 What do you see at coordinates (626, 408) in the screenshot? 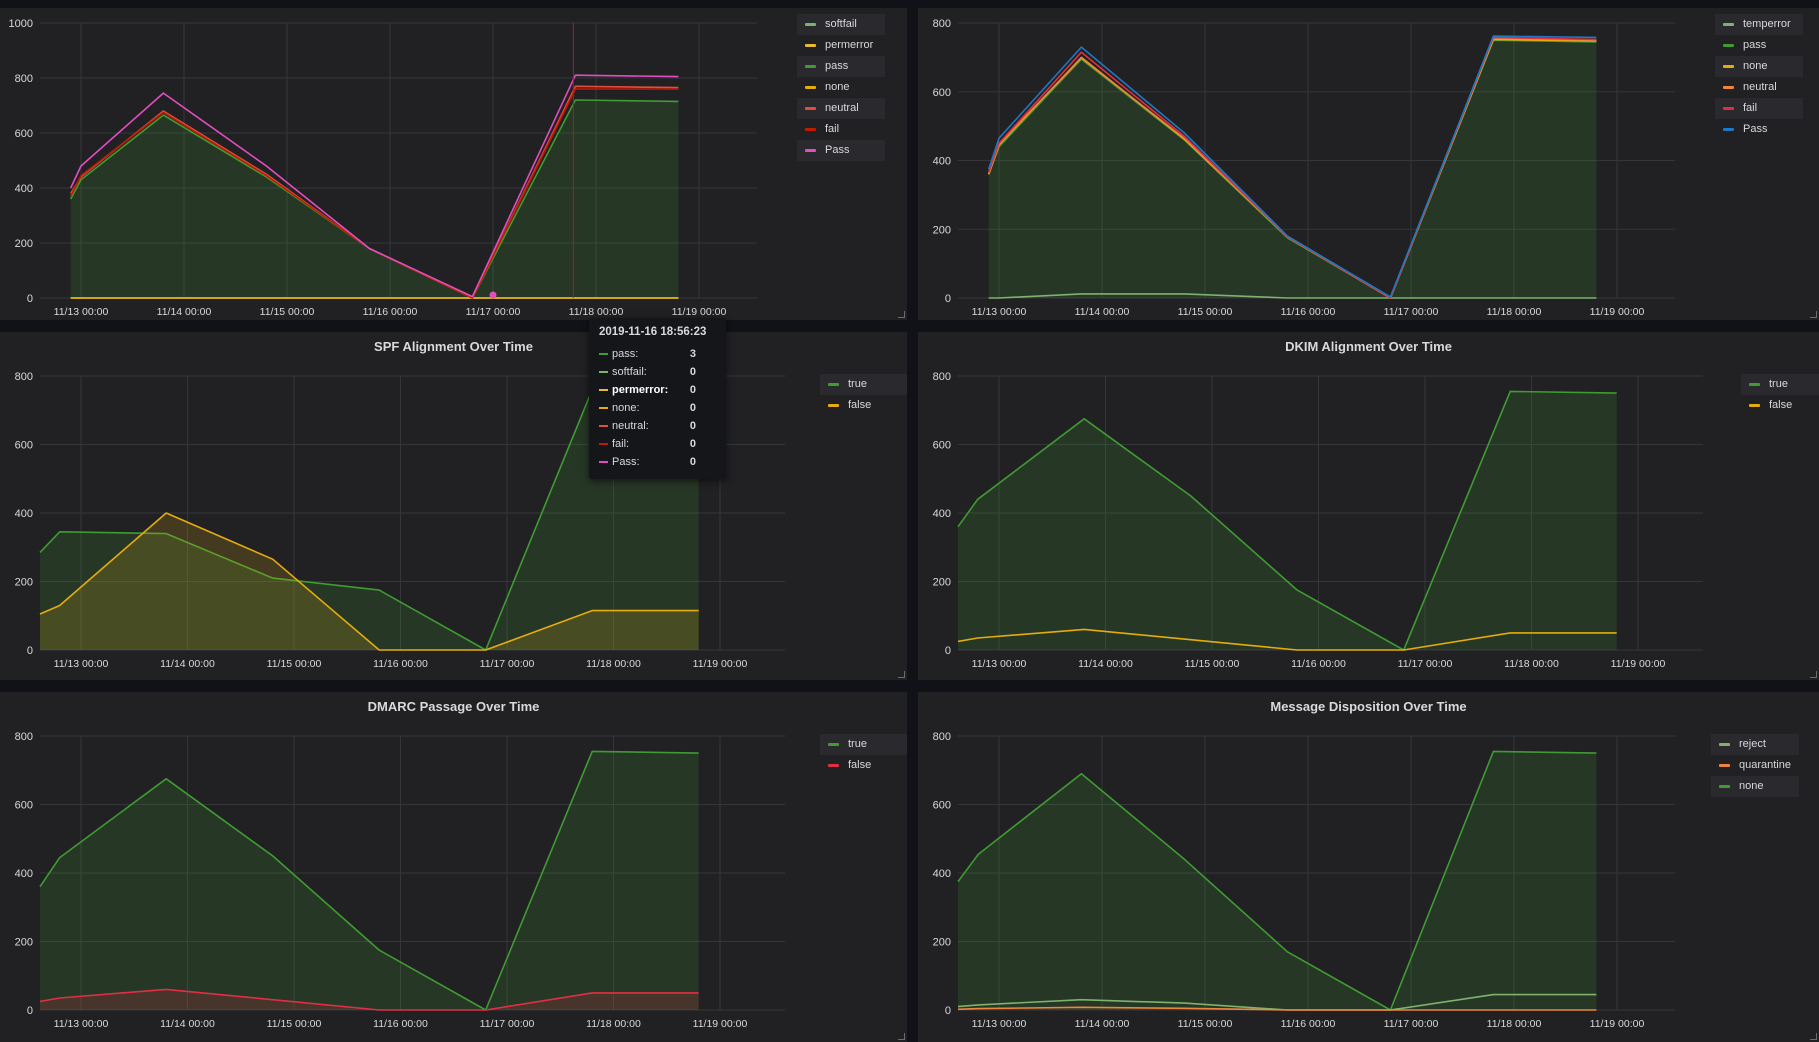
I see `tooltip-label: none:` at bounding box center [626, 408].